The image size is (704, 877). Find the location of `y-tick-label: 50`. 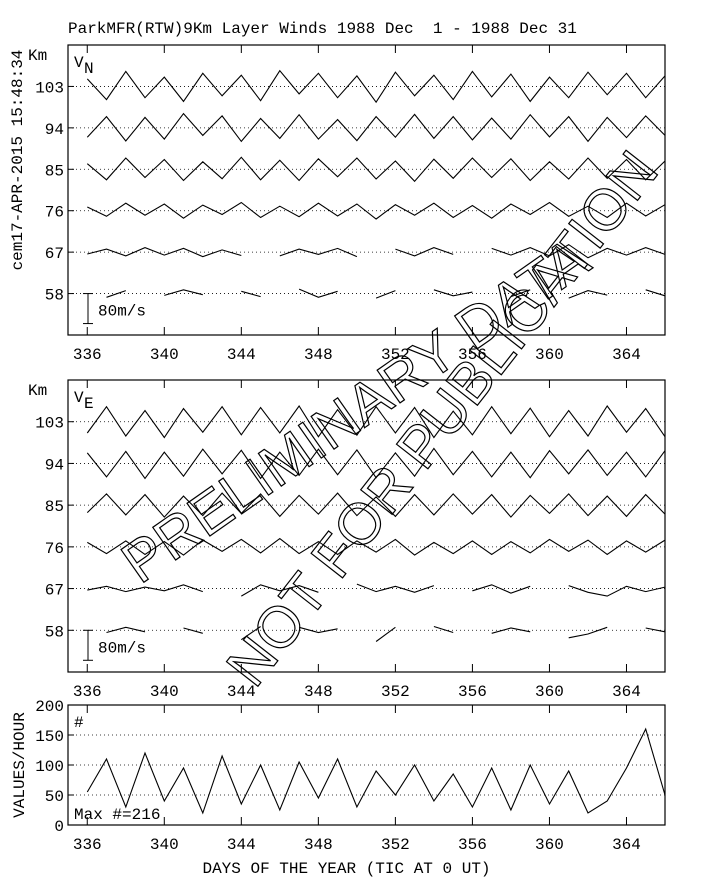

y-tick-label: 50 is located at coordinates (54, 797).